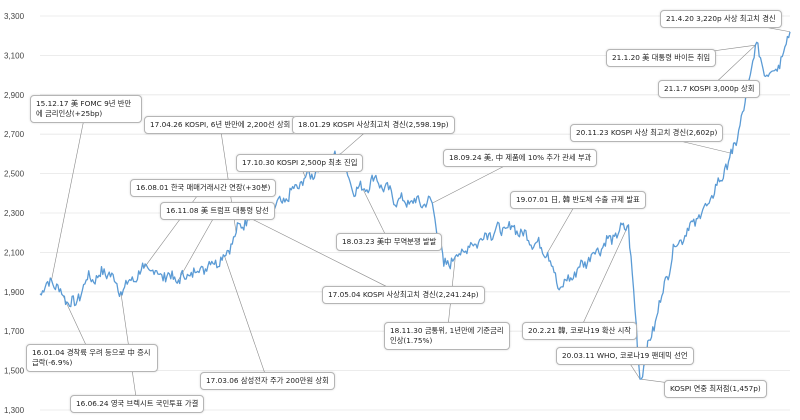  What do you see at coordinates (715, 389) in the screenshot?
I see `annotation-kospi-low: KOSPI 연중 최저점(1,457p)` at bounding box center [715, 389].